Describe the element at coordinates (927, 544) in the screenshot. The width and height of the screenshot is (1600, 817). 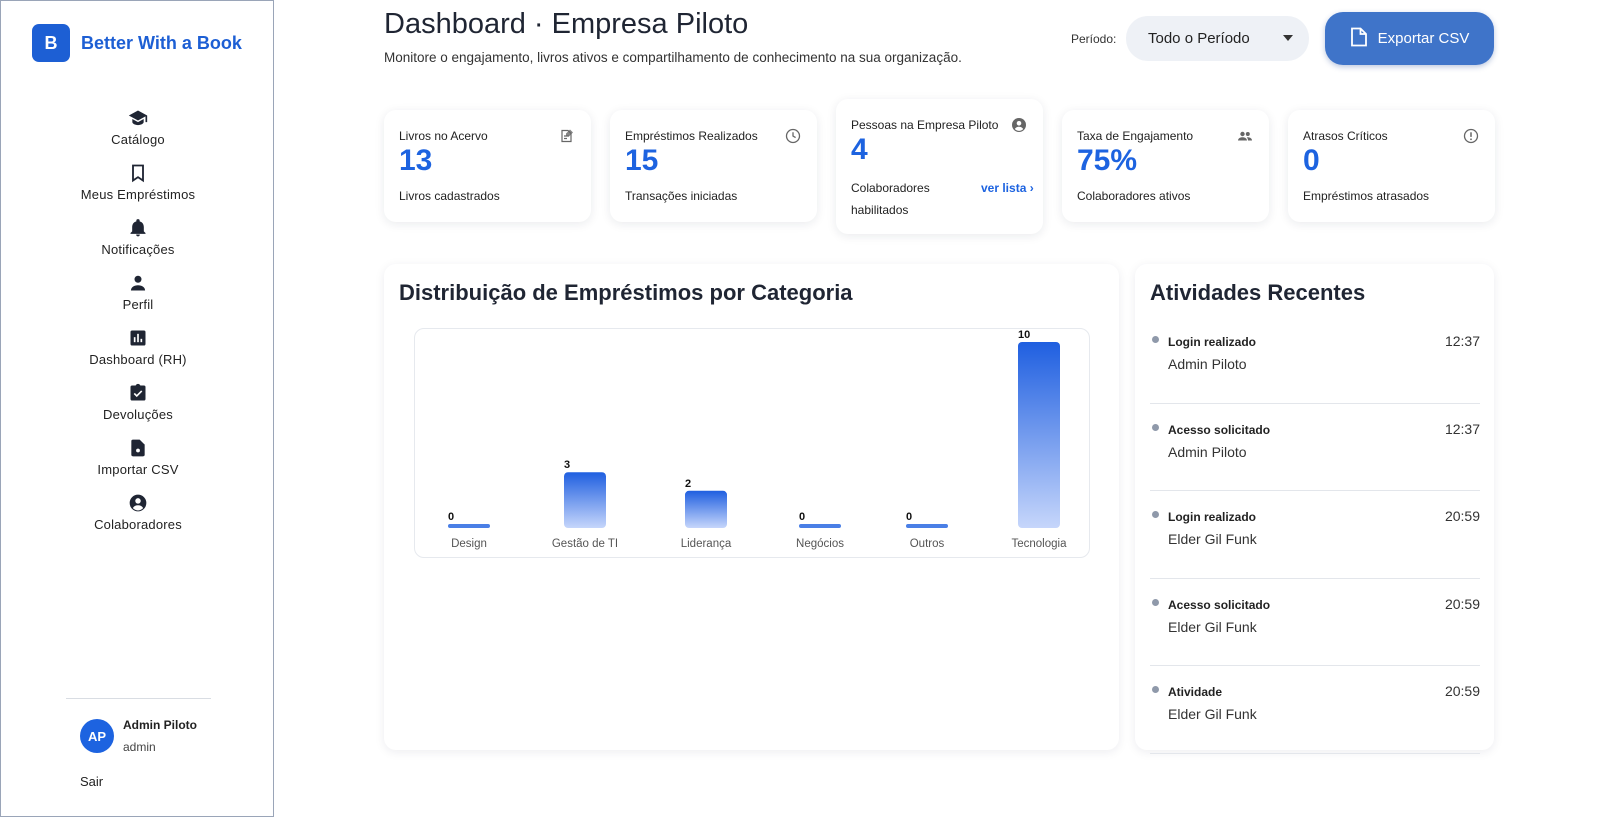
I see `x-tick-label: Outros` at that location.